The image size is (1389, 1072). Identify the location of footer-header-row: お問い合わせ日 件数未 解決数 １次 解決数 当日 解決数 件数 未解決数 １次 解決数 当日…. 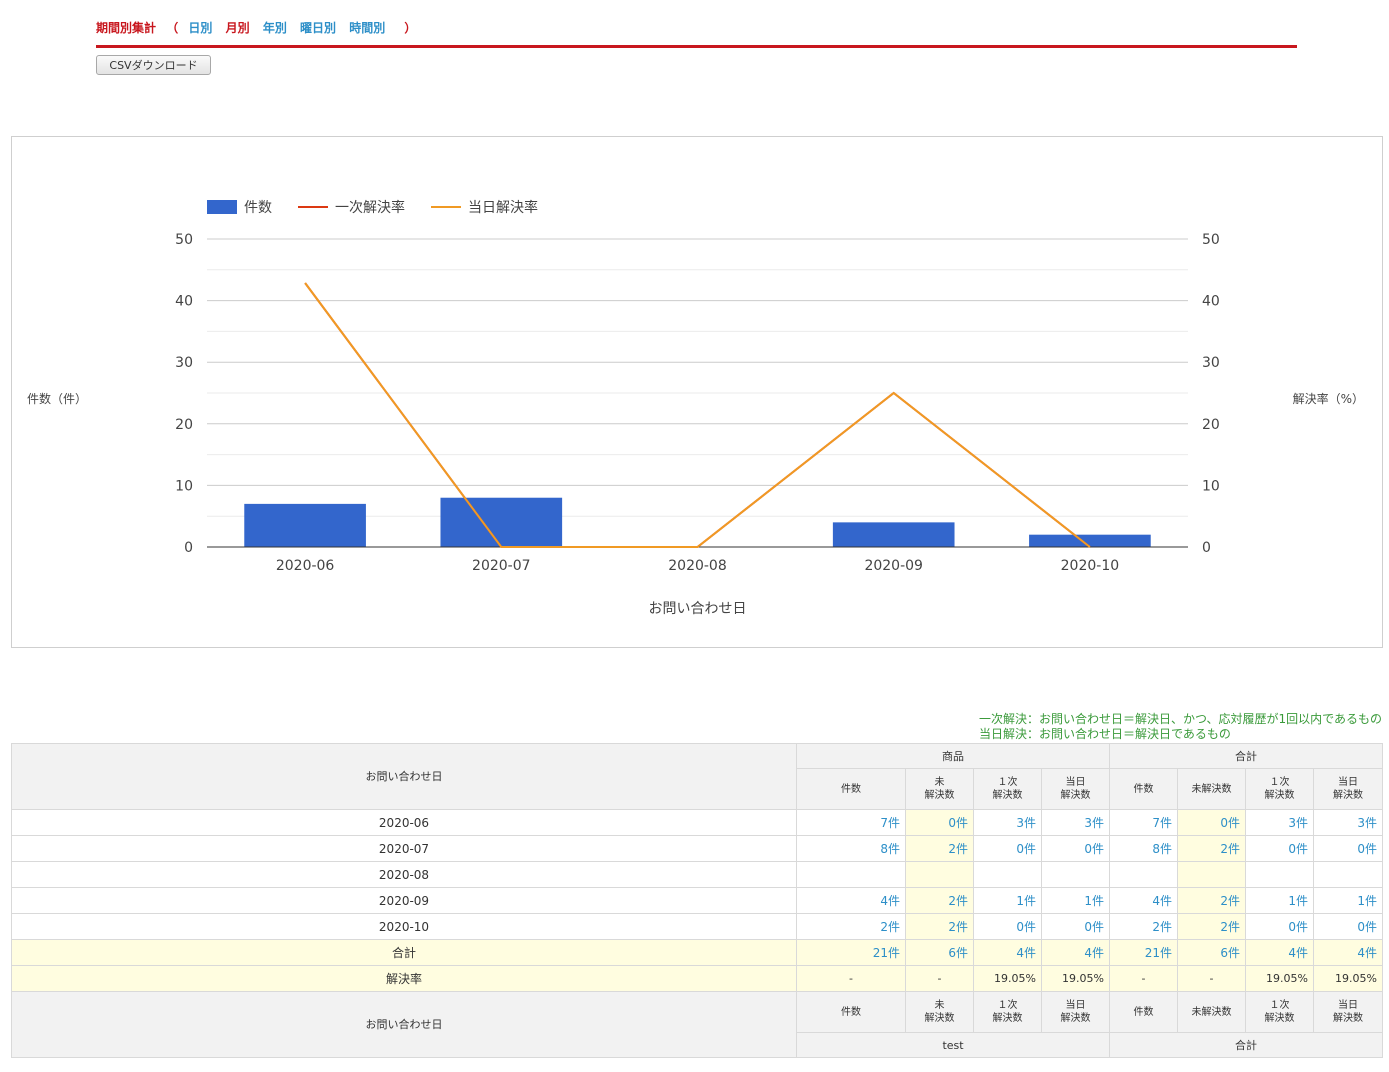
(697, 1024).